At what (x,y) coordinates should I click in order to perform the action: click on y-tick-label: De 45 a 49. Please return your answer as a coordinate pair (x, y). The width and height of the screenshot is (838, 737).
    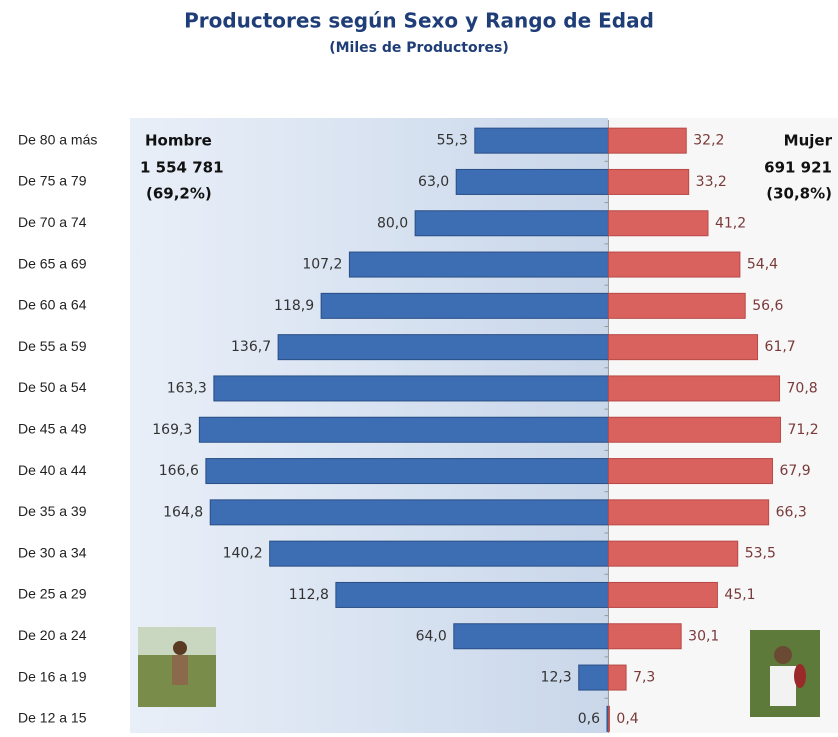
    Looking at the image, I should click on (52, 428).